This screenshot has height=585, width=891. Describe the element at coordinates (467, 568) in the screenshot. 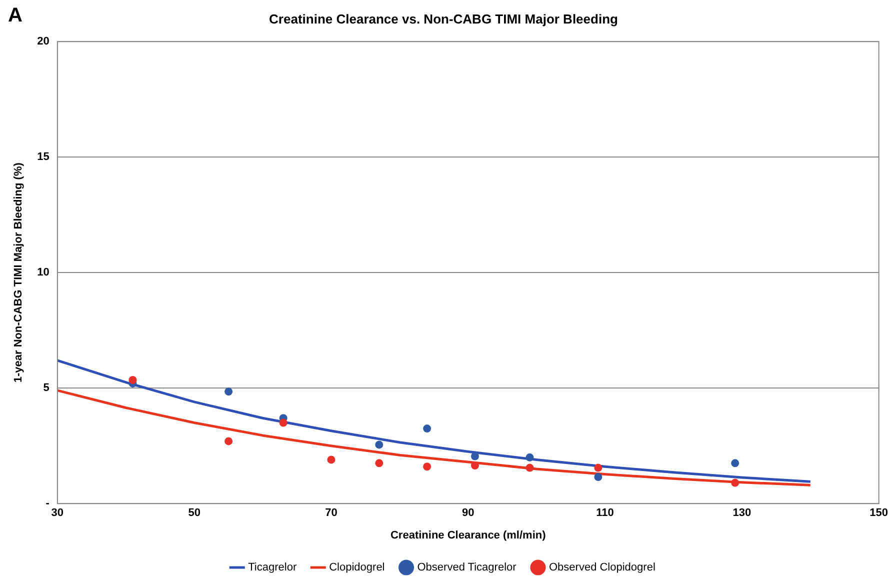

I see `legend-label: Observed Ticagrelor` at that location.